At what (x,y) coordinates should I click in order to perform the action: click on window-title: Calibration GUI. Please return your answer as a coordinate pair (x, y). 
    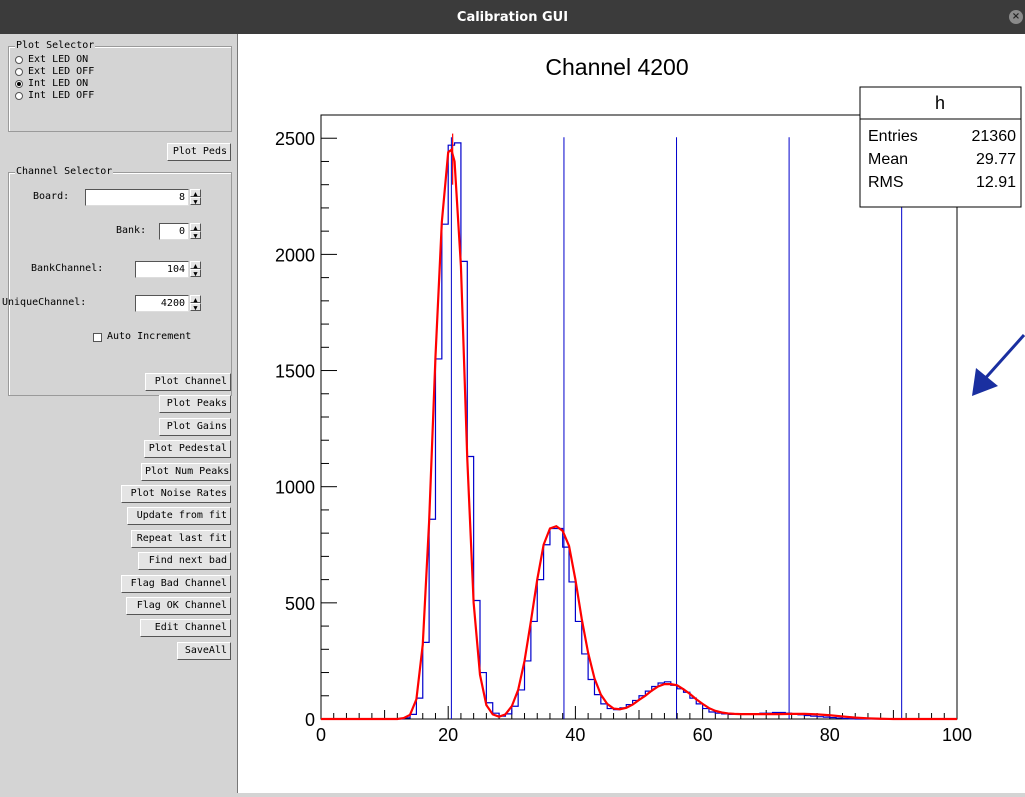
    Looking at the image, I should click on (512, 17).